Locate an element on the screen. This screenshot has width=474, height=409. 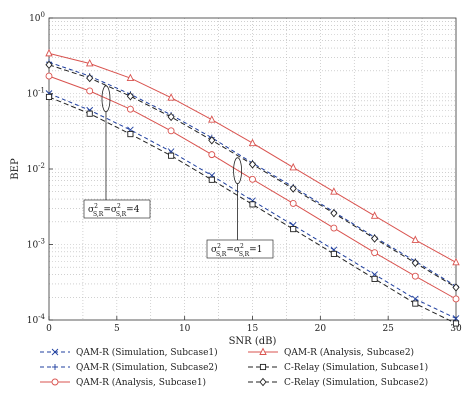
legend-entry: QAM-R (Simulation, Subcase2) is located at coordinates (129, 367).